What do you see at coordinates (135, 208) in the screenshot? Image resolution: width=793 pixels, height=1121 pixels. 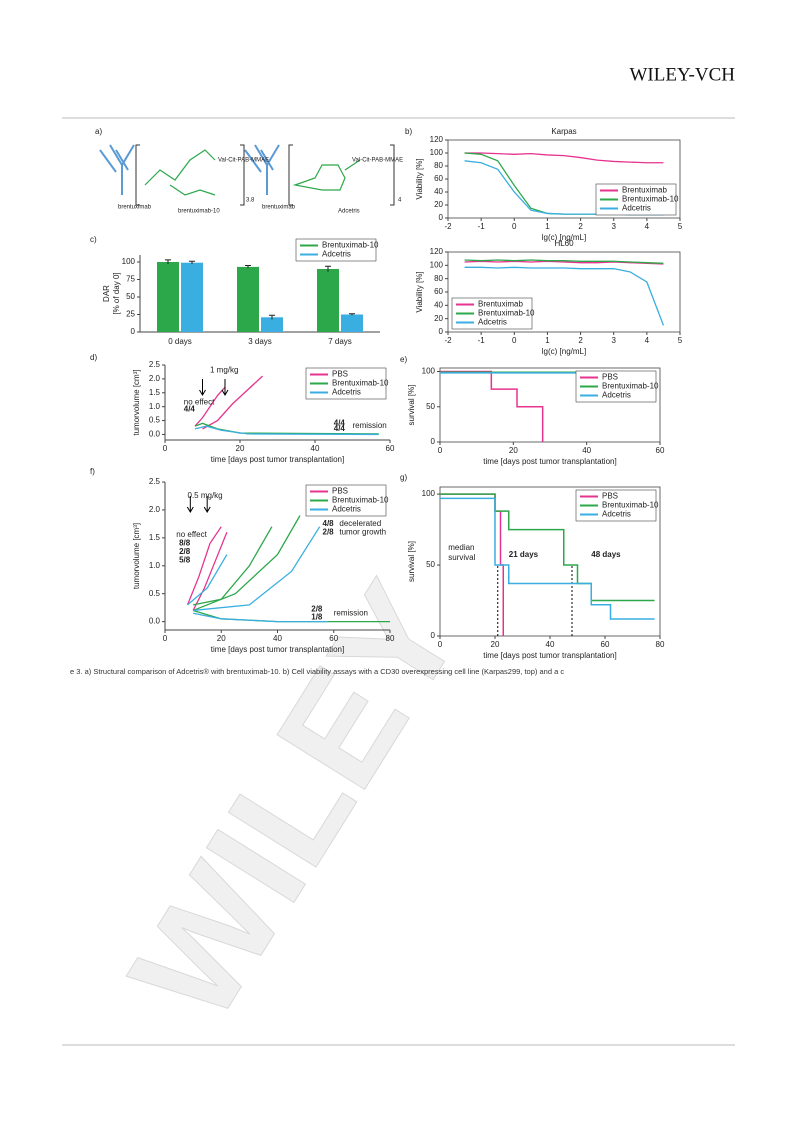 I see `label: brentuximab` at bounding box center [135, 208].